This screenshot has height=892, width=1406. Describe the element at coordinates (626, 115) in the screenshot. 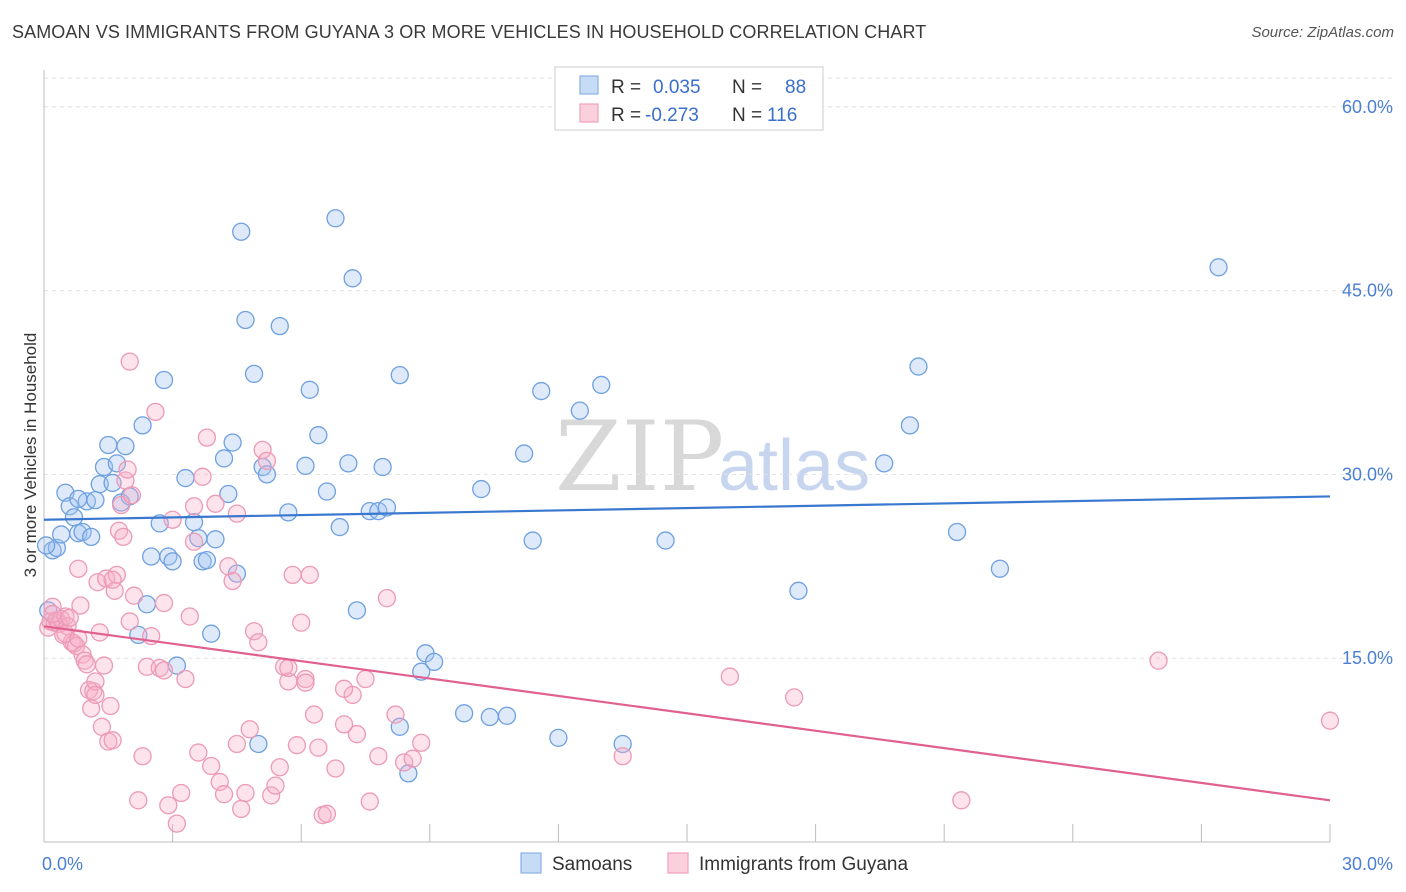

I see `legend-r-label-1: R =` at that location.